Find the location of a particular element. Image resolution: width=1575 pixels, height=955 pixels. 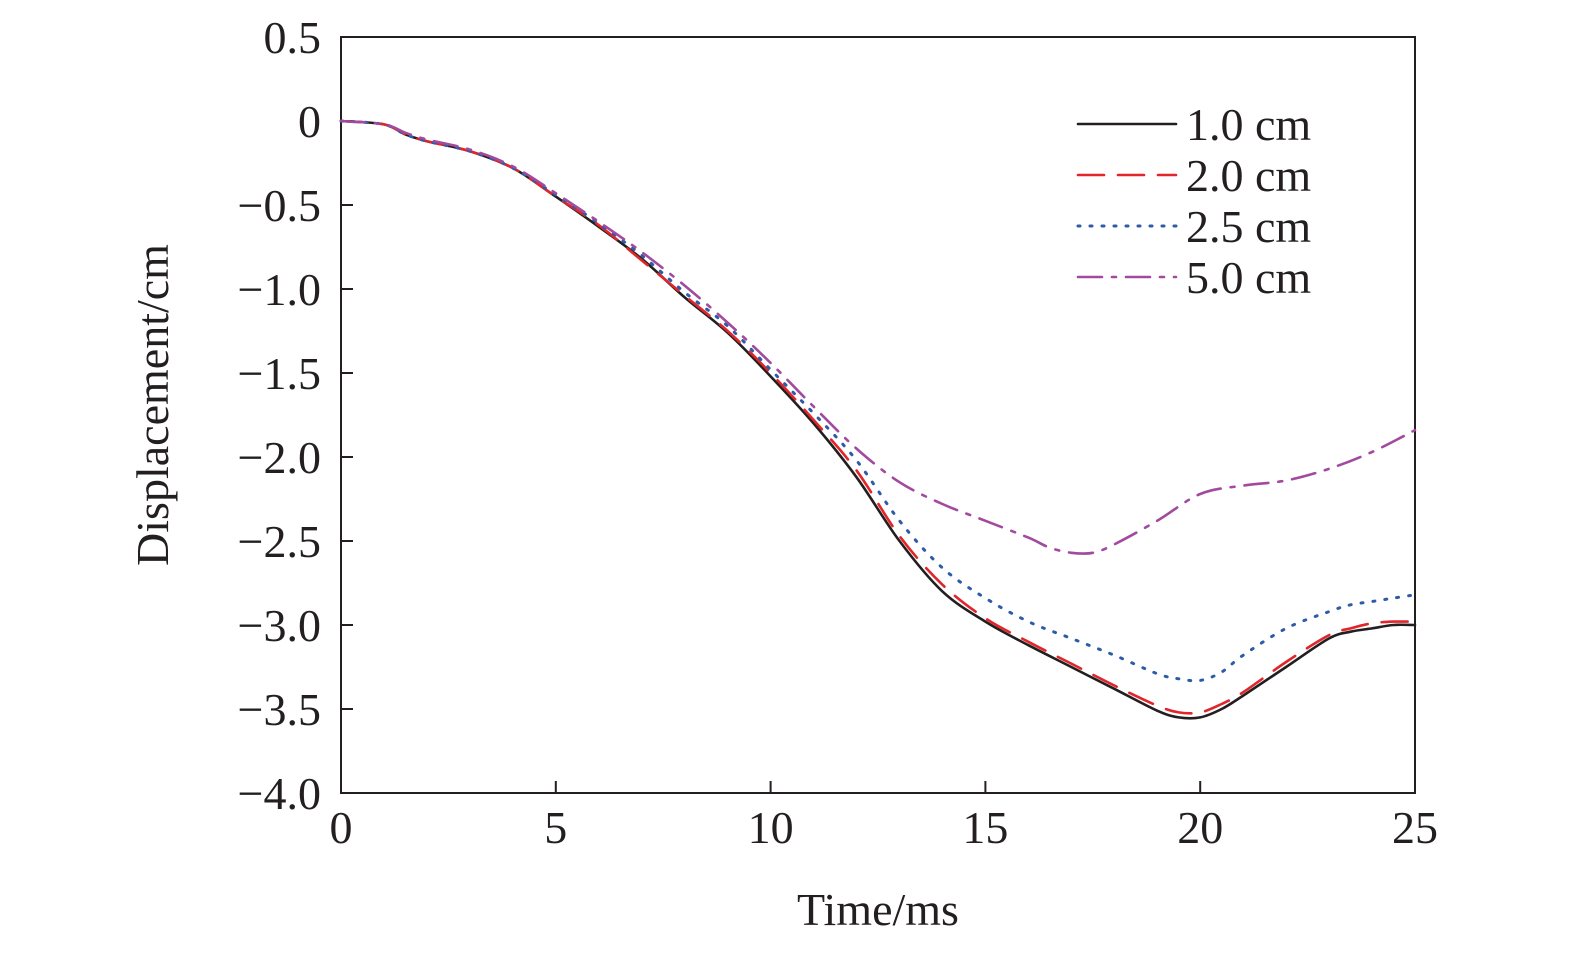

legend: 1.0 cm2.0 cm2.5 cm5.0 cm is located at coordinates (1193, 201).